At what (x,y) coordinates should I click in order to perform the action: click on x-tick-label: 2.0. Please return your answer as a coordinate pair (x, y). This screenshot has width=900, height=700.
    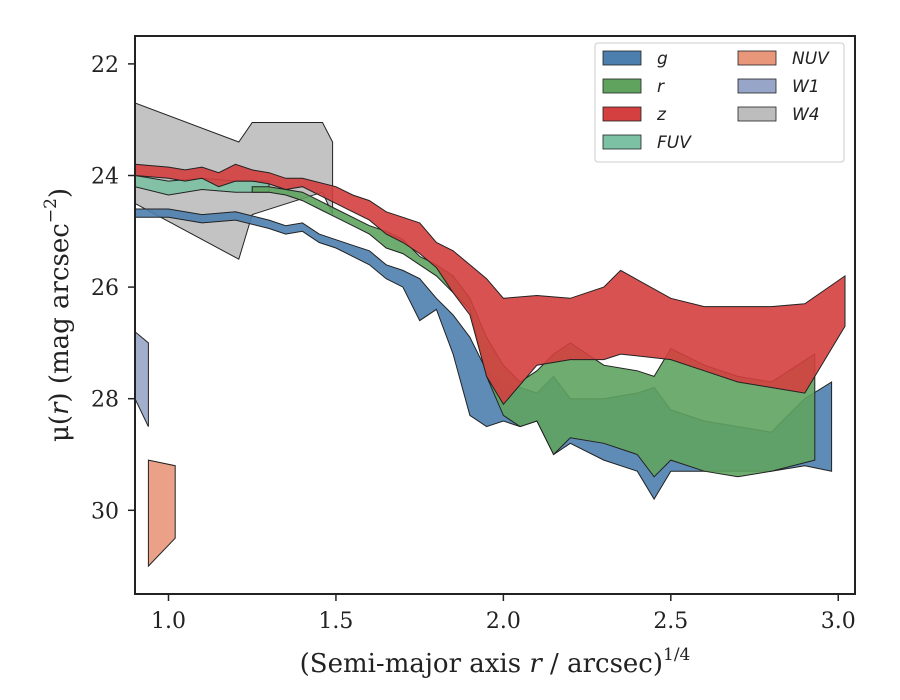
    Looking at the image, I should click on (503, 621).